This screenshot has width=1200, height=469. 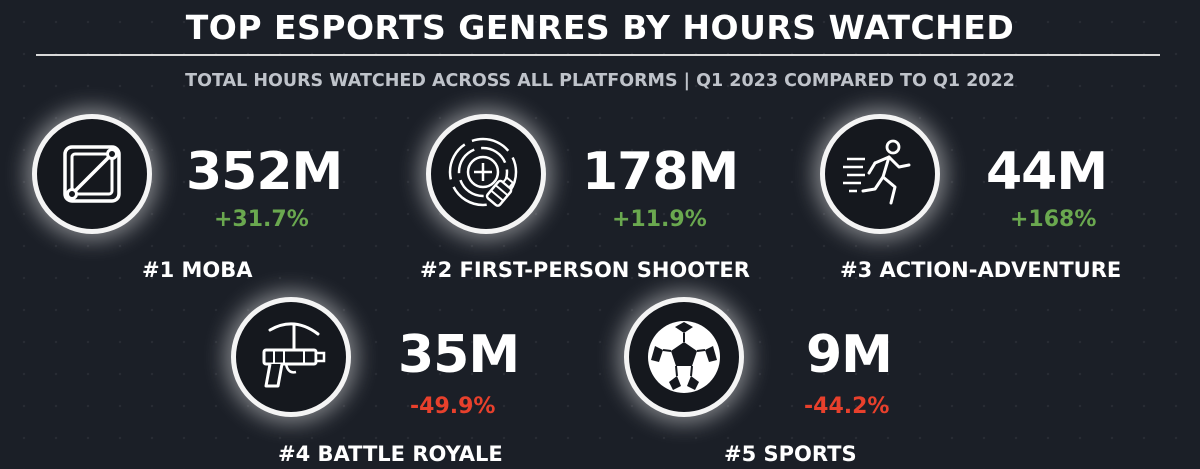 I want to click on hours-value-2: 178M, so click(x=660, y=172).